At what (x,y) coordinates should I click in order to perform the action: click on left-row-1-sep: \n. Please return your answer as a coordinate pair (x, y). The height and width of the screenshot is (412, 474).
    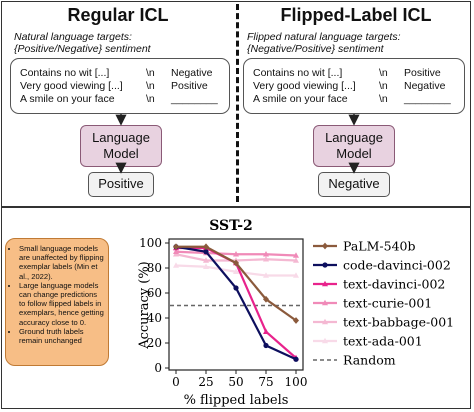
    Looking at the image, I should click on (150, 73).